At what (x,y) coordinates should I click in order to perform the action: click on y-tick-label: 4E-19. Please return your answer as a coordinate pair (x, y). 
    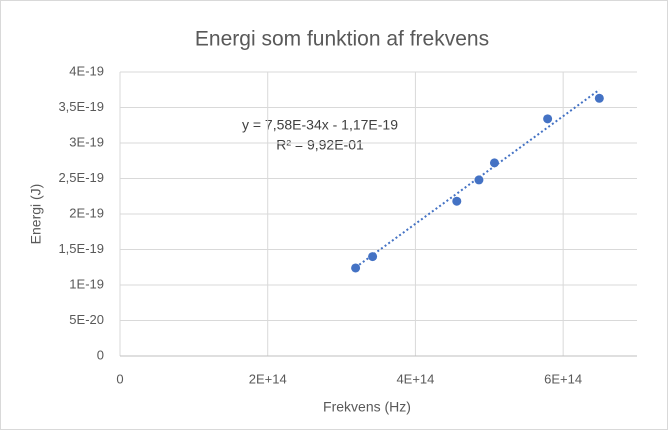
    Looking at the image, I should click on (86, 70).